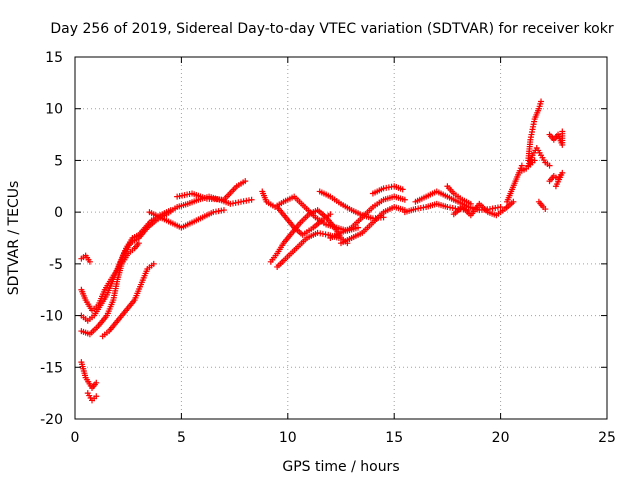 This screenshot has width=640, height=480. Describe the element at coordinates (181, 438) in the screenshot. I see `x-tick-label: 5` at that location.